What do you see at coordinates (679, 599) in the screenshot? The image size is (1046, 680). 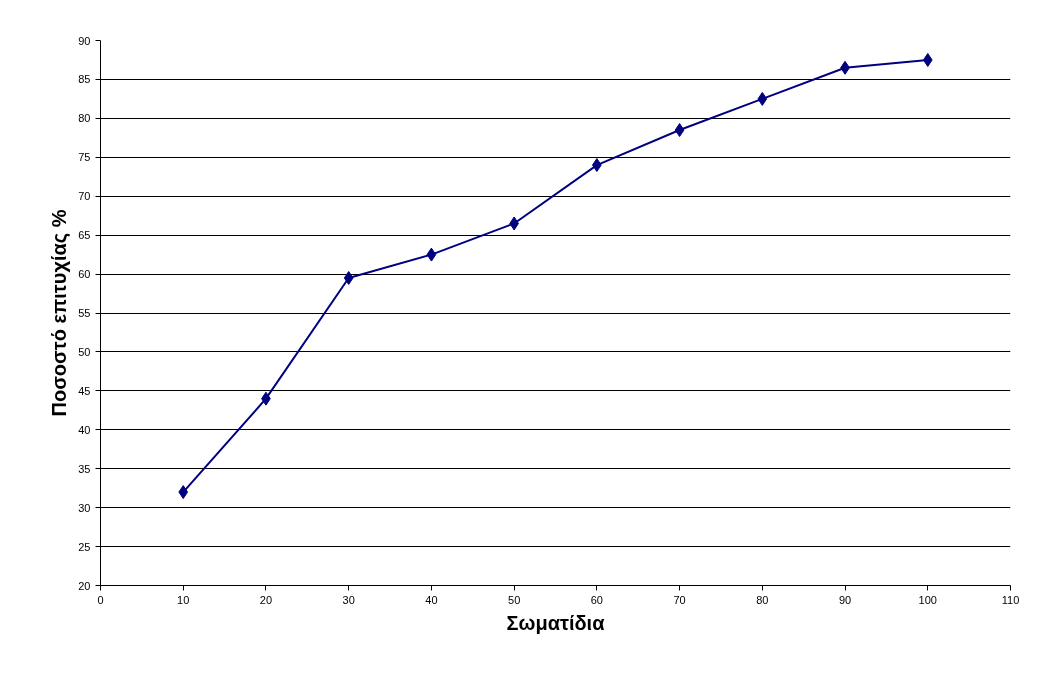 I see `x-tick-label: 70` at bounding box center [679, 599].